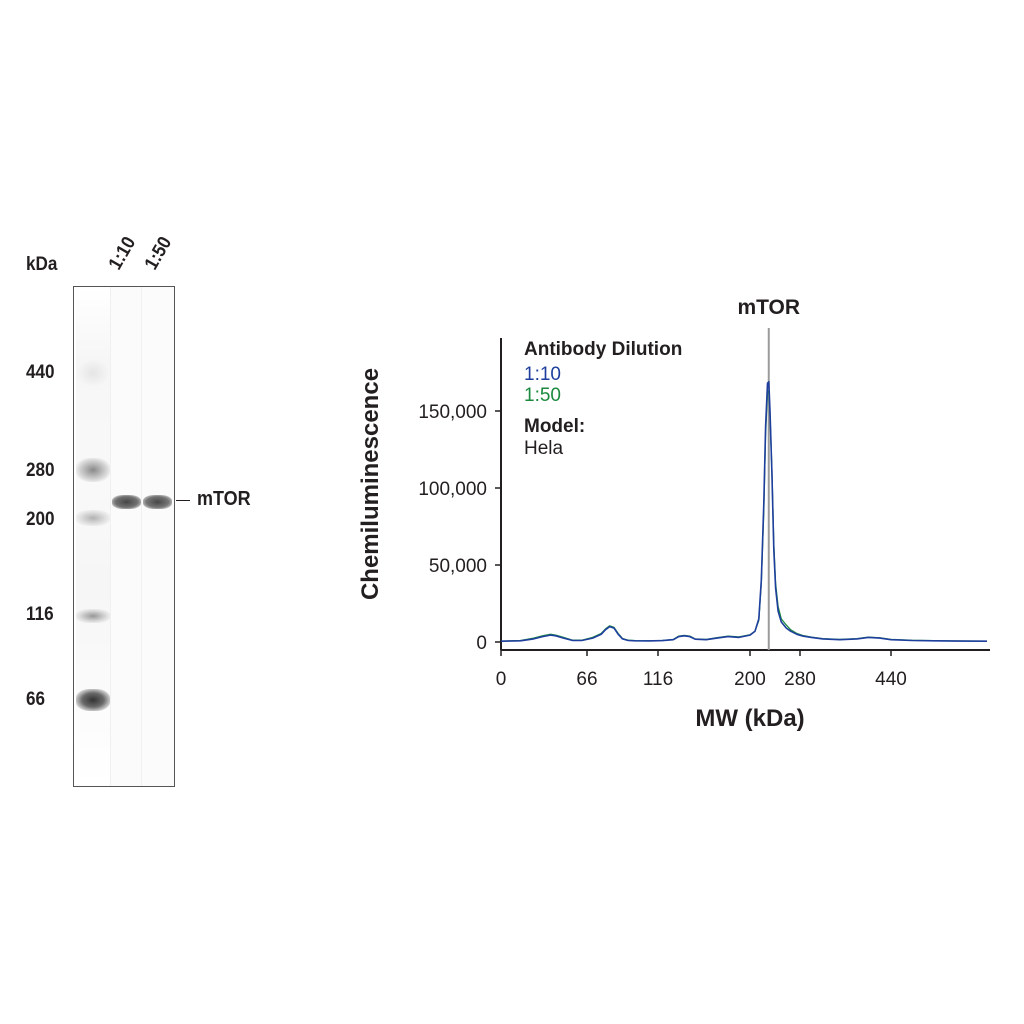  Describe the element at coordinates (452, 412) in the screenshot. I see `y-tick-label: 150,000` at that location.